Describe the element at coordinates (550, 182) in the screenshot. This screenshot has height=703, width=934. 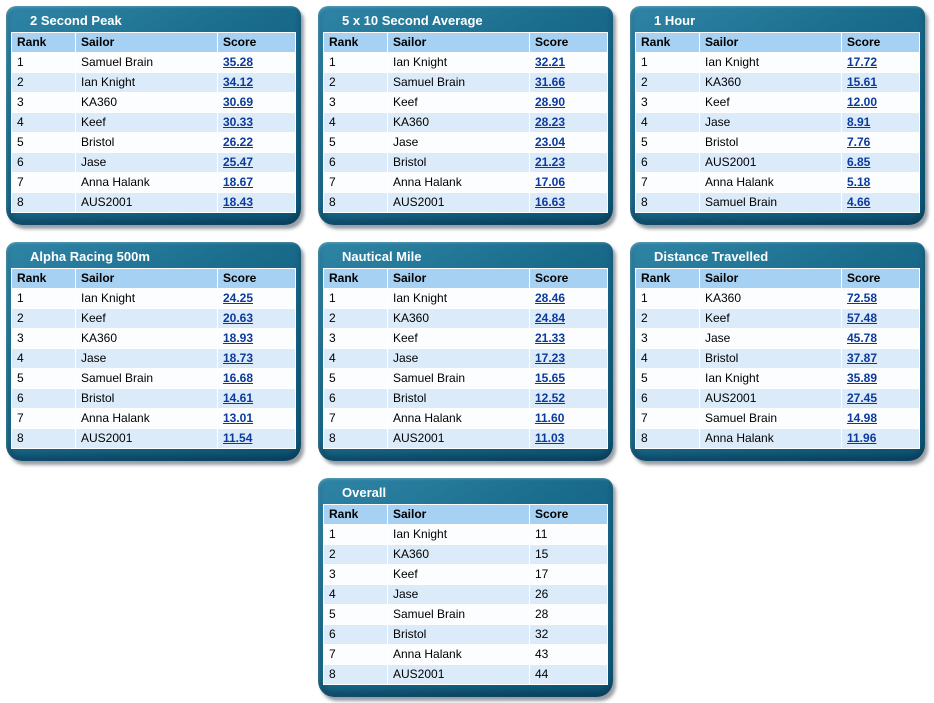
I see `score-link: 17.06` at that location.